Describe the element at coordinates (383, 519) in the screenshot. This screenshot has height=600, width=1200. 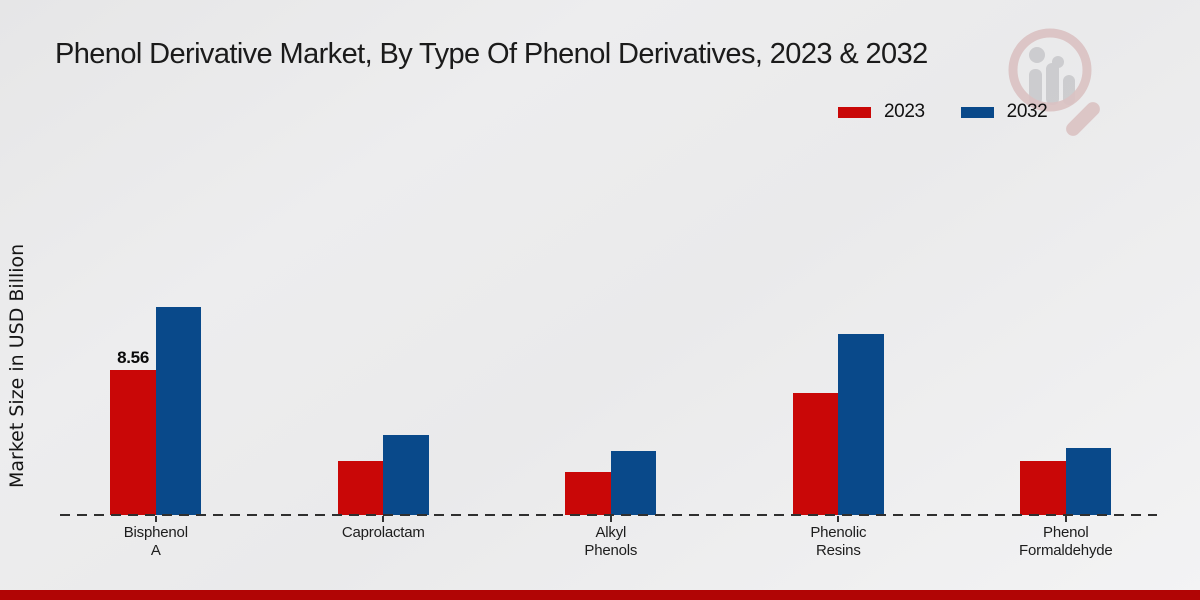
I see `x-axis-tick-caprolactam` at that location.